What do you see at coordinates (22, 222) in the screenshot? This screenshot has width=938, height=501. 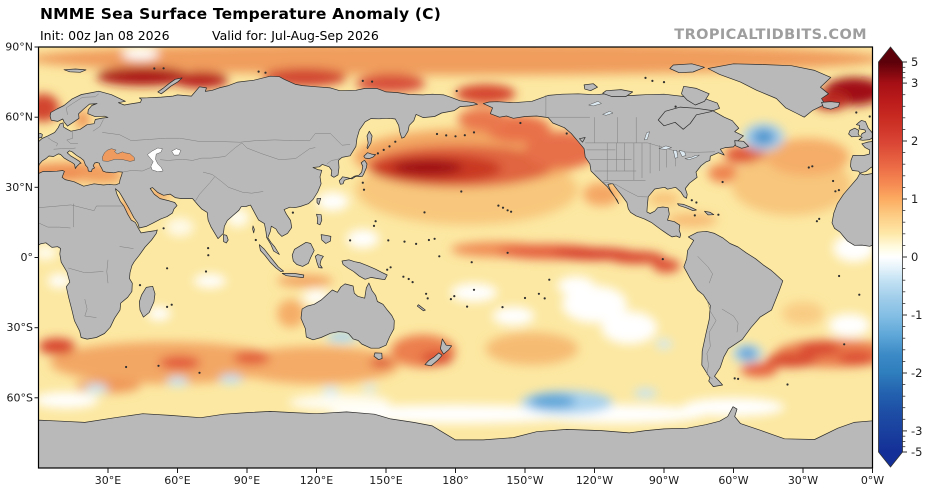 I see `lat-axis: 90°N 60°N 30°N 0° 30°S 60°S` at bounding box center [22, 222].